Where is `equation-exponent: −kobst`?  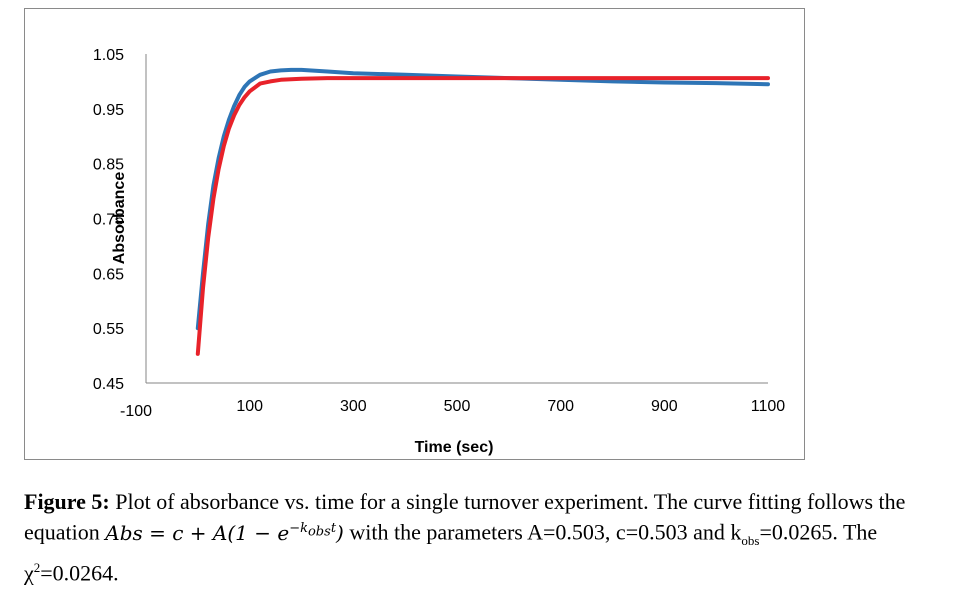 equation-exponent: −kobst is located at coordinates (313, 530).